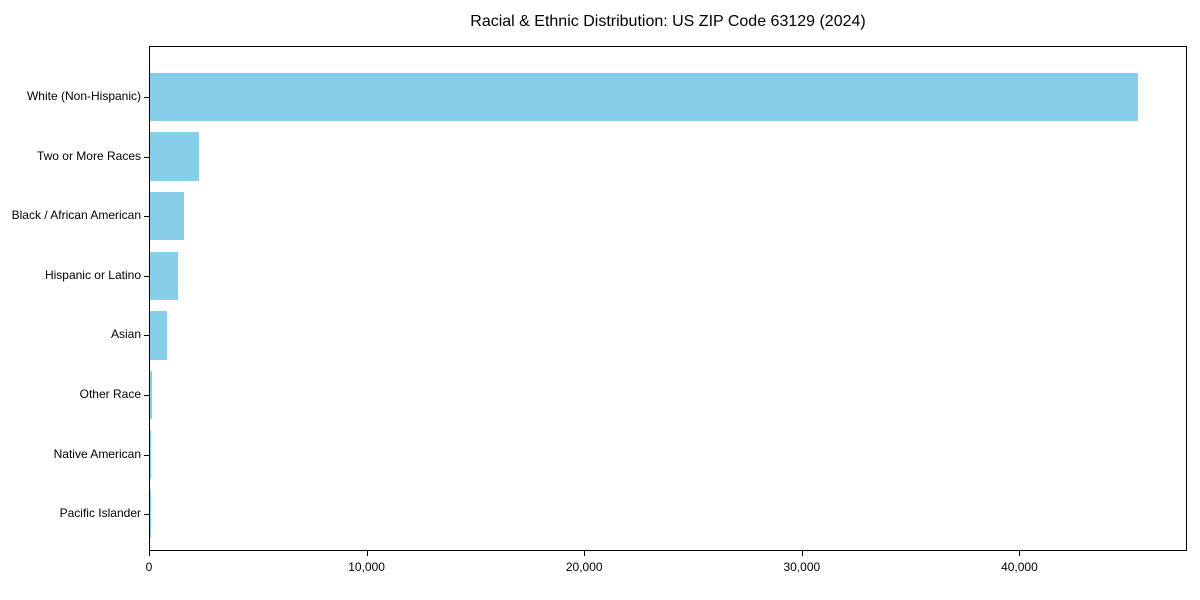 The height and width of the screenshot is (600, 1200). Describe the element at coordinates (366, 567) in the screenshot. I see `x-axis-label: 10,000` at that location.